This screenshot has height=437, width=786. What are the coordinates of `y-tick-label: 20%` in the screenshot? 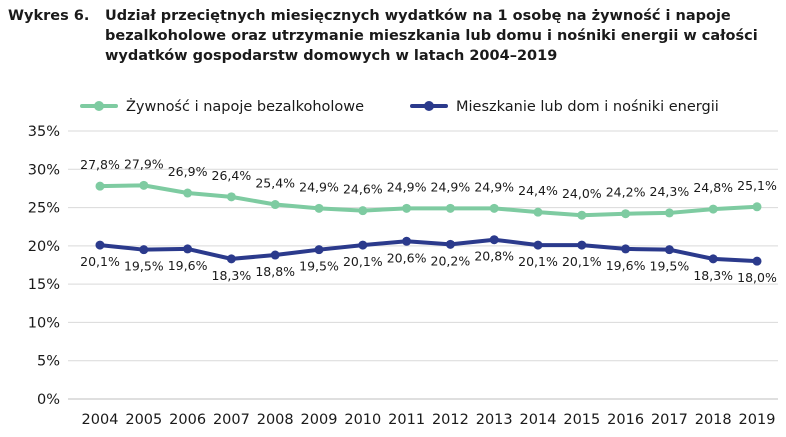 It's located at (44, 247).